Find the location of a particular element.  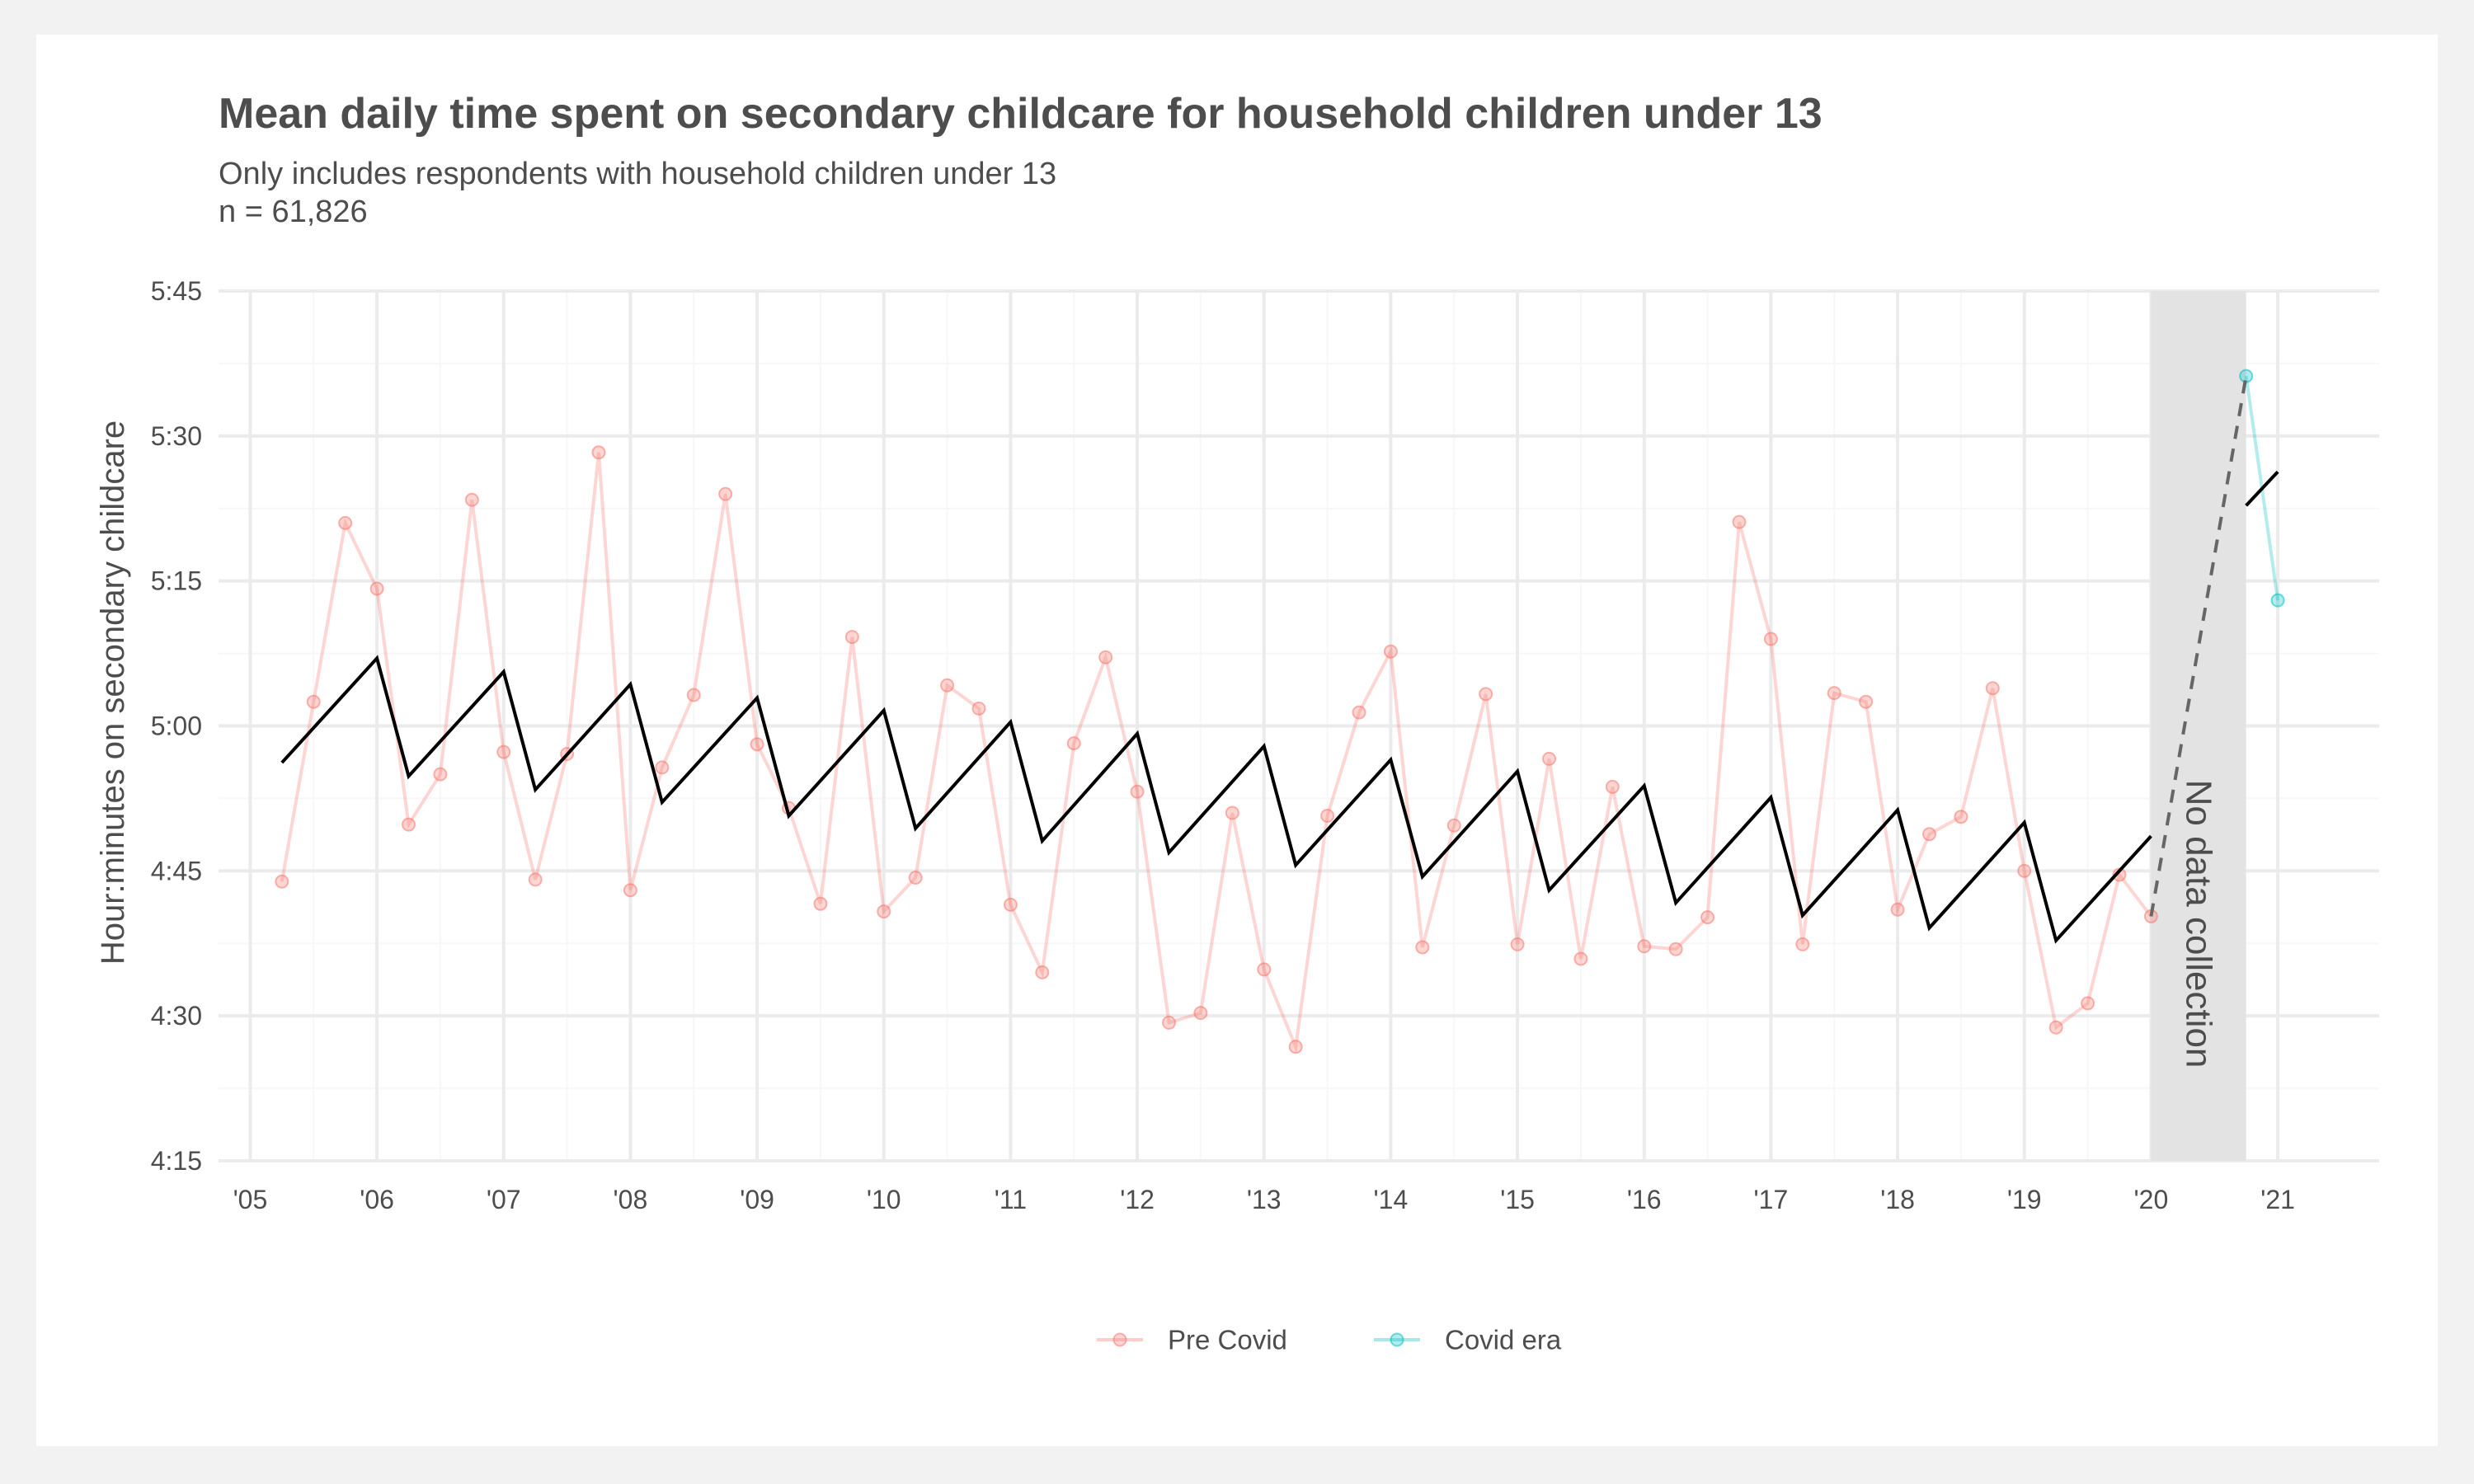

no-data-band: No data collection is located at coordinates (2198, 726).